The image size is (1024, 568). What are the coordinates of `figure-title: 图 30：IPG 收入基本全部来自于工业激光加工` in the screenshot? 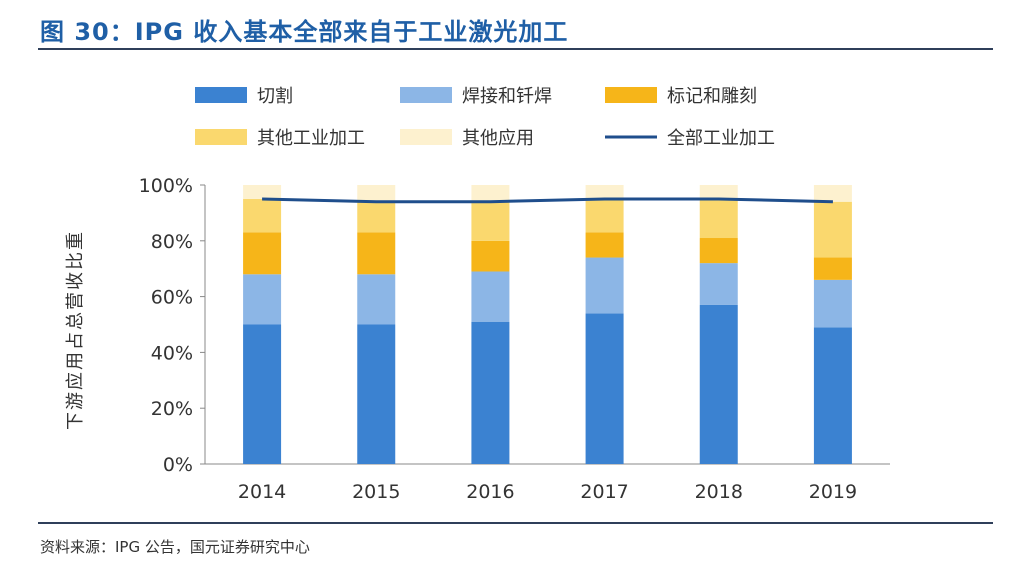 It's located at (304, 32).